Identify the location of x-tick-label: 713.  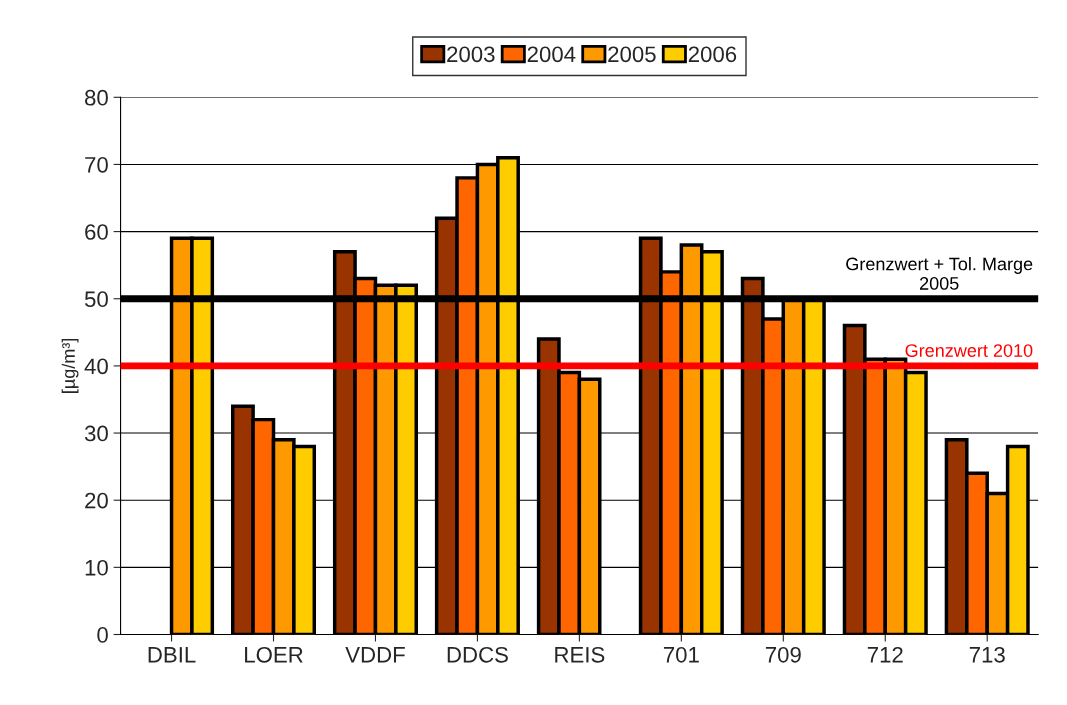
(987, 654).